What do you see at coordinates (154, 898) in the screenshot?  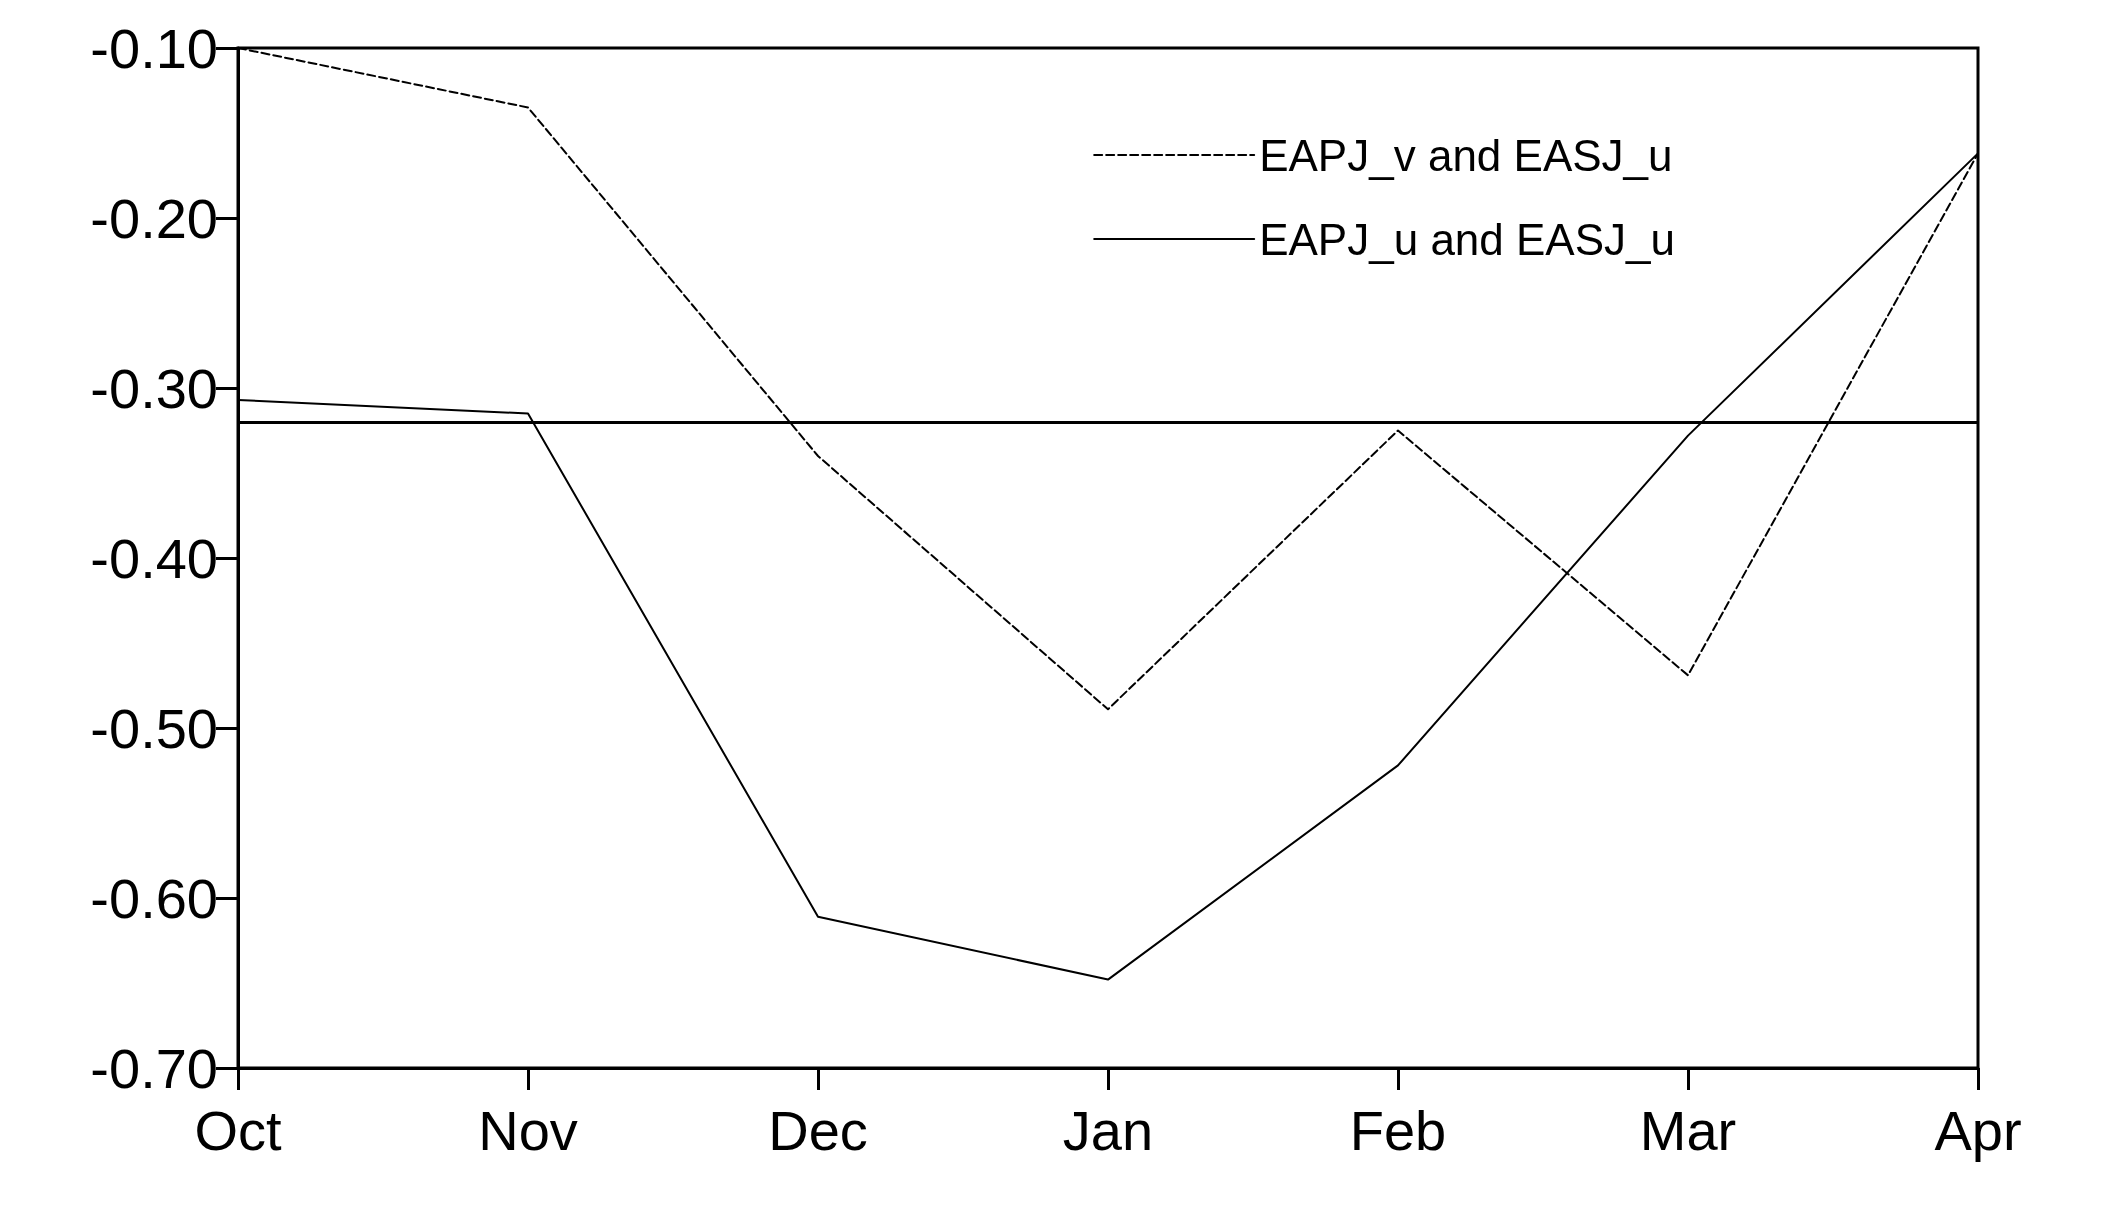 I see `y-tick-label: -0.60` at bounding box center [154, 898].